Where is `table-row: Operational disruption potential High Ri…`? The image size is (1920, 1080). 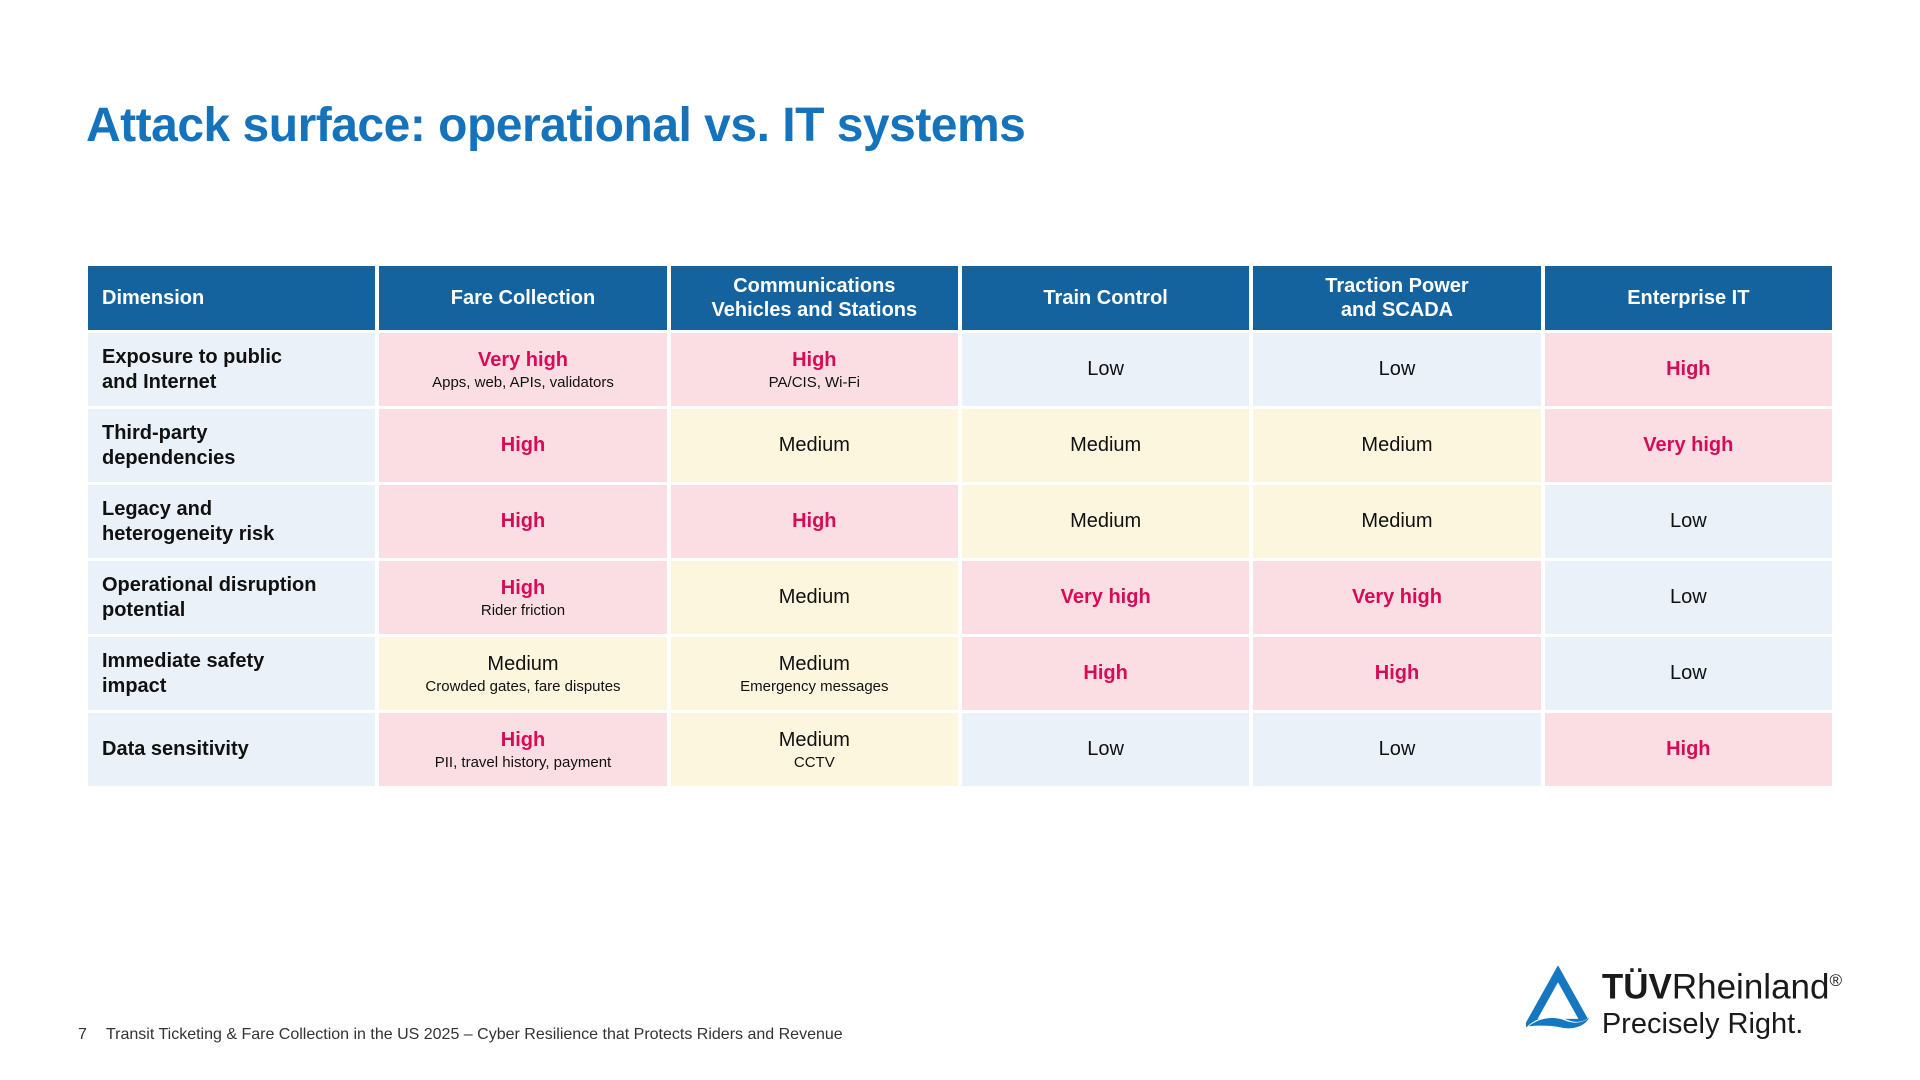 table-row: Operational disruption potential High Ri… is located at coordinates (960, 597).